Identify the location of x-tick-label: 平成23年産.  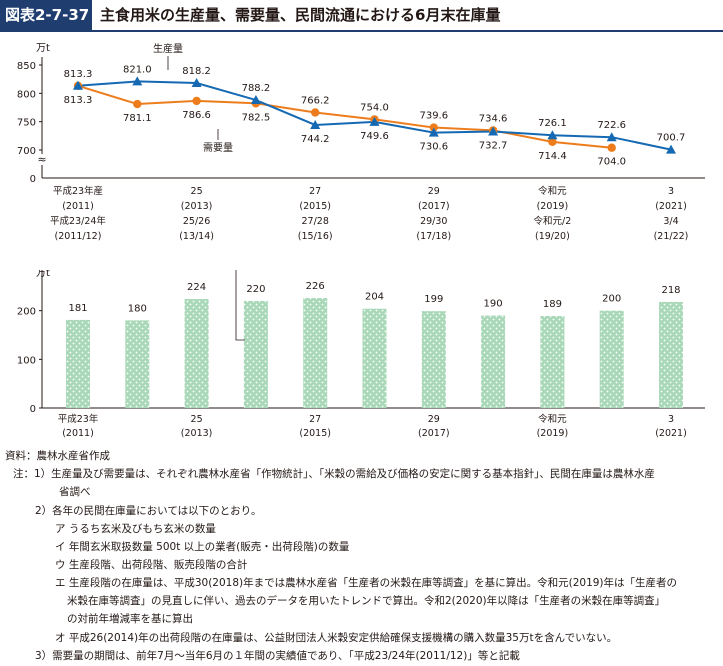
(78, 191).